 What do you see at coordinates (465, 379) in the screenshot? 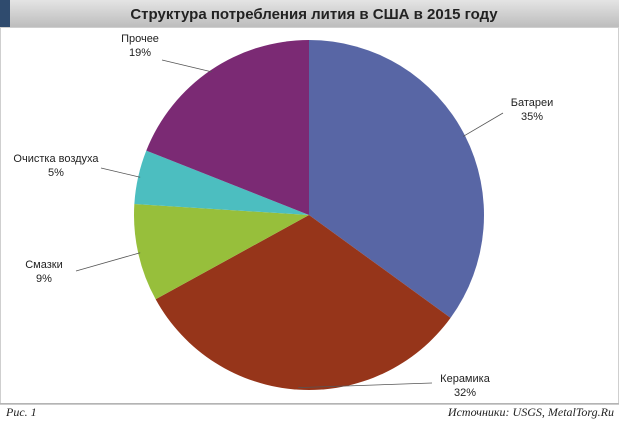
I see `slice-label: Керамика` at bounding box center [465, 379].